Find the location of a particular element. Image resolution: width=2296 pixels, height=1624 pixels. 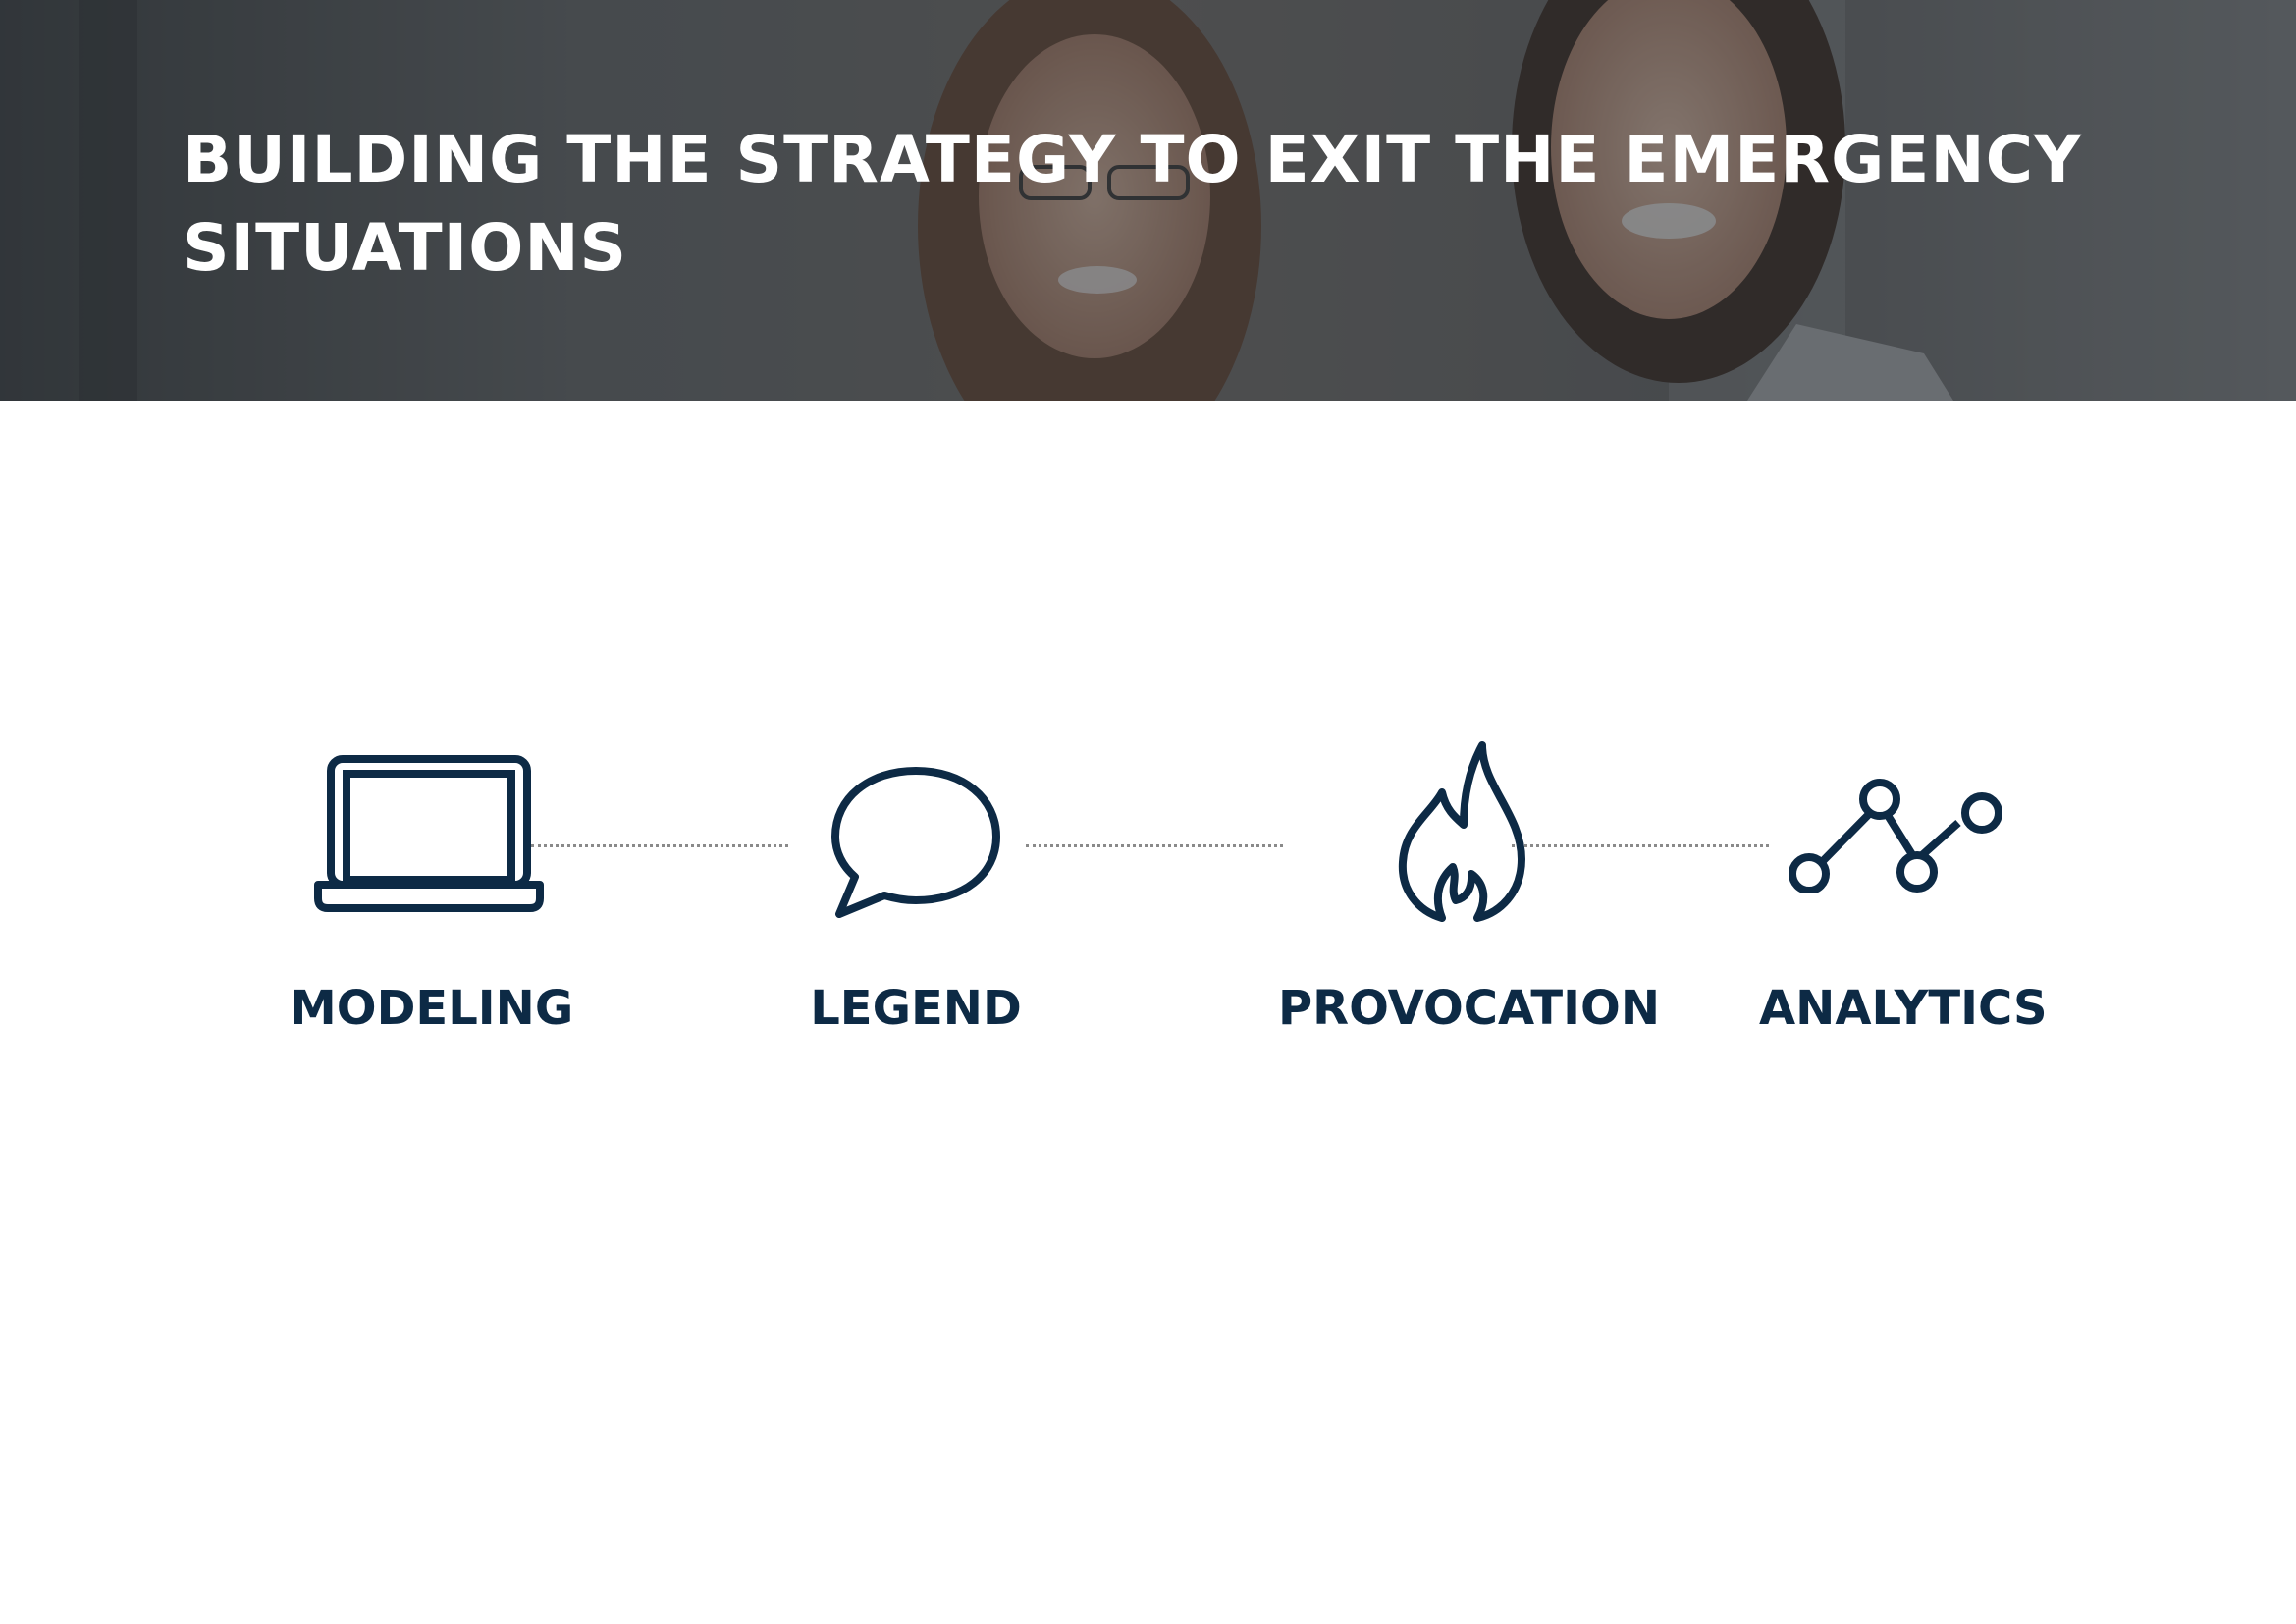

step-label-analytics: ANALYTICS is located at coordinates (1903, 1008).